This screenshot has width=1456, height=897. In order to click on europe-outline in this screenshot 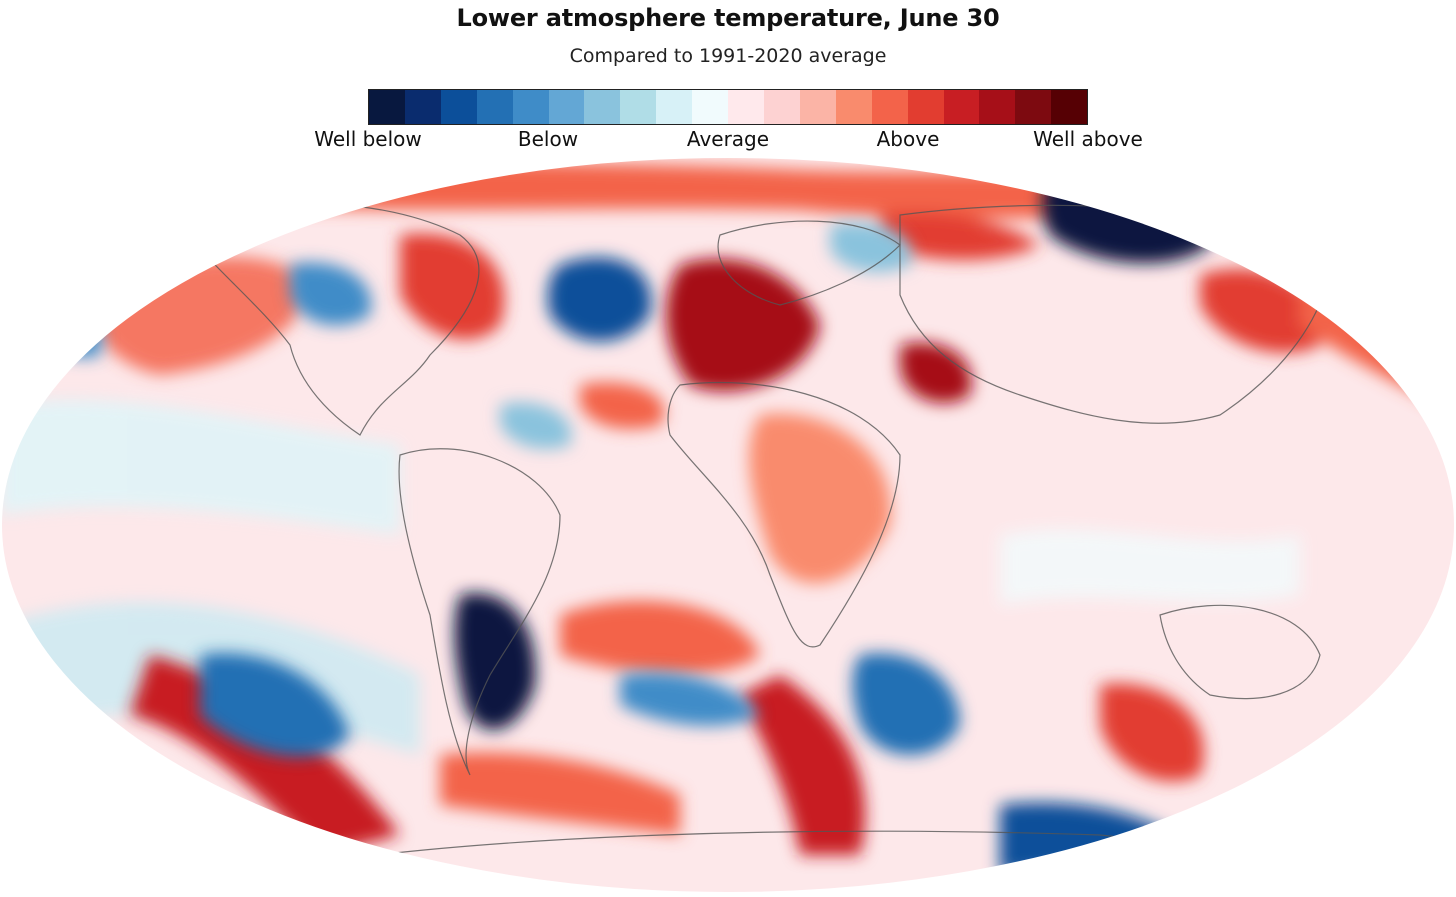, I will do `click(809, 263)`.